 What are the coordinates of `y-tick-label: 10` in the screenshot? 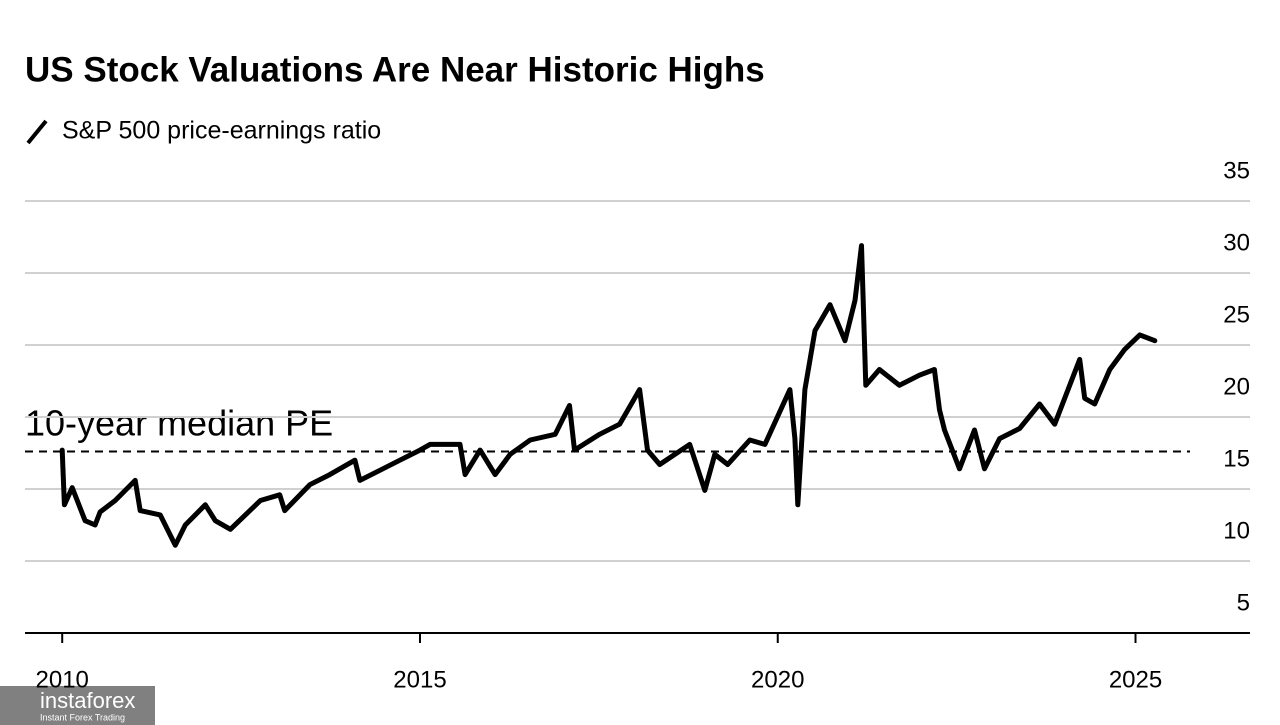 It's located at (1236, 530).